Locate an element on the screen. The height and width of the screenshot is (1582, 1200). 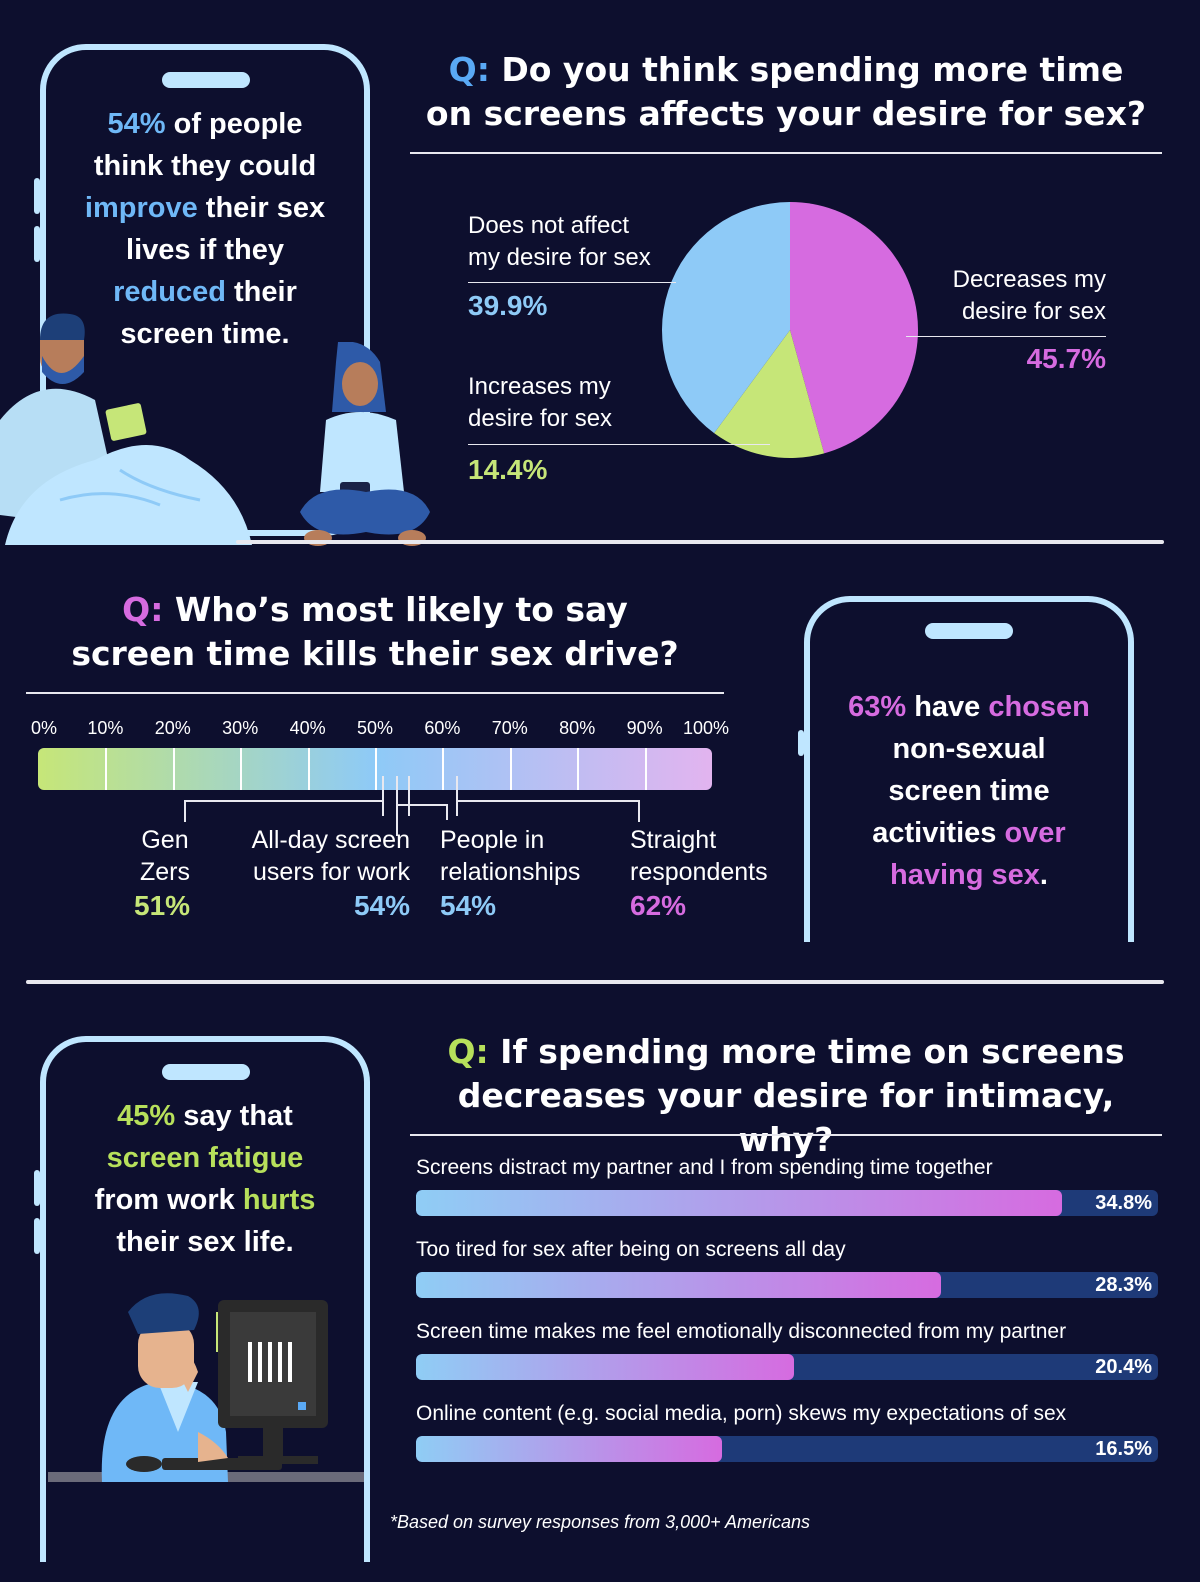
q1-divider is located at coordinates (786, 153).